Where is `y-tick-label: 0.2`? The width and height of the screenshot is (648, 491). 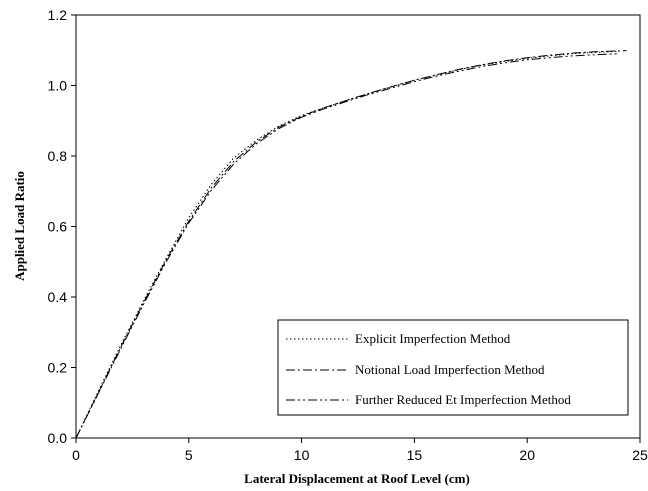 y-tick-label: 0.2 is located at coordinates (58, 368).